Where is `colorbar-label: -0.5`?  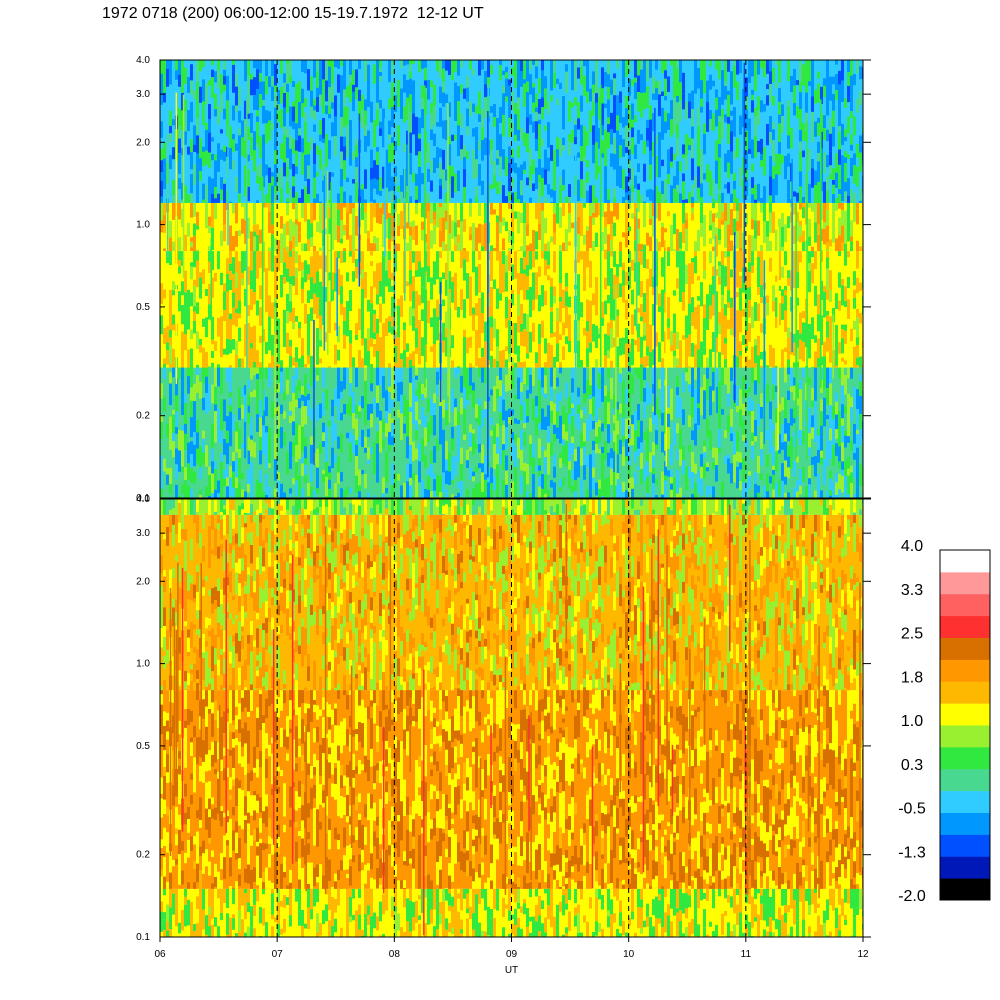
colorbar-label: -0.5 is located at coordinates (912, 809).